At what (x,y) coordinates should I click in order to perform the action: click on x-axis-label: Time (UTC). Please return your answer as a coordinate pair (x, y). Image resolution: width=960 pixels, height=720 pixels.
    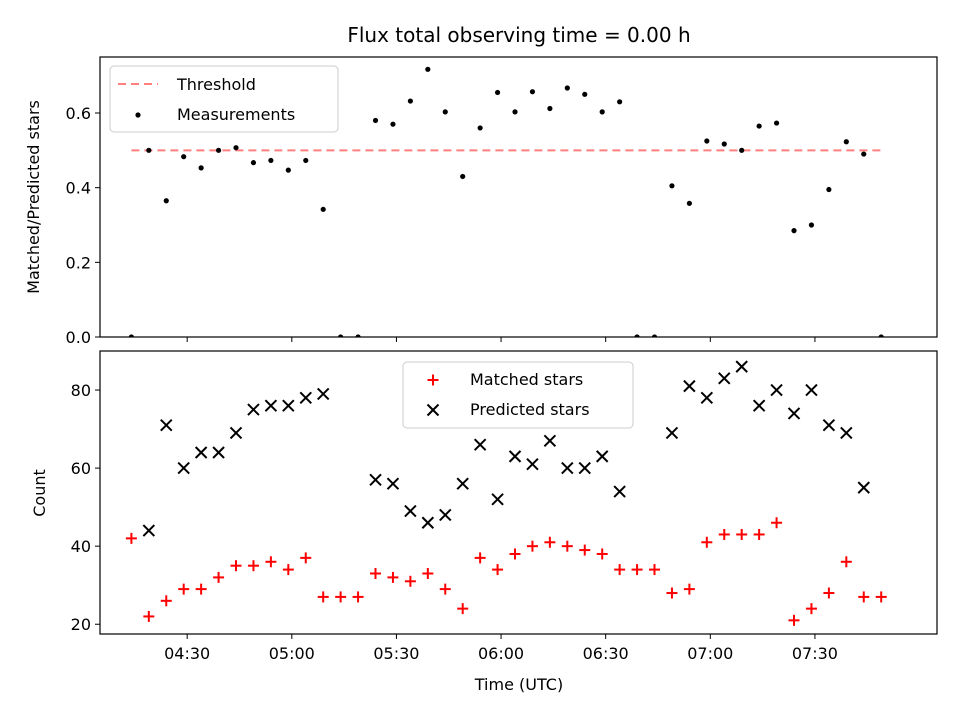
    Looking at the image, I should click on (518, 684).